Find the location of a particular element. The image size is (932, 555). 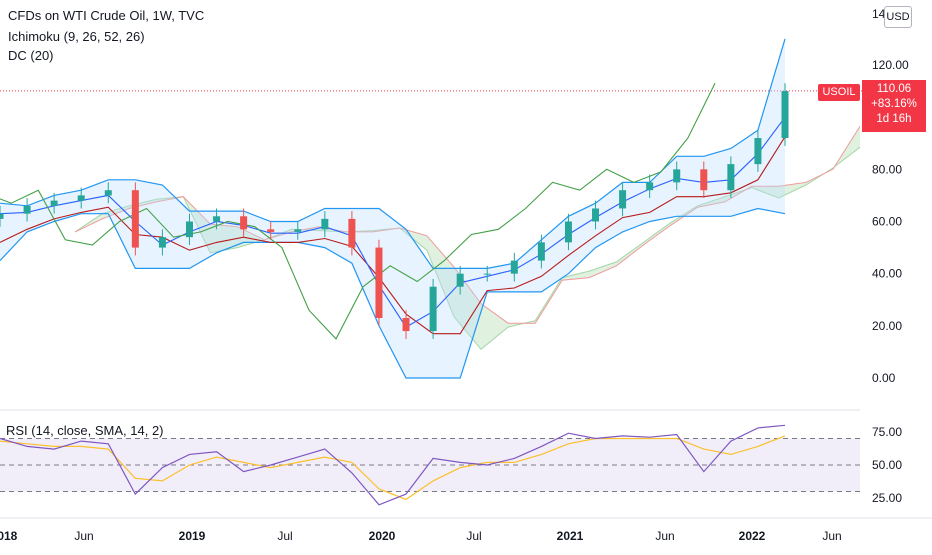

rsi-line is located at coordinates (393, 465).